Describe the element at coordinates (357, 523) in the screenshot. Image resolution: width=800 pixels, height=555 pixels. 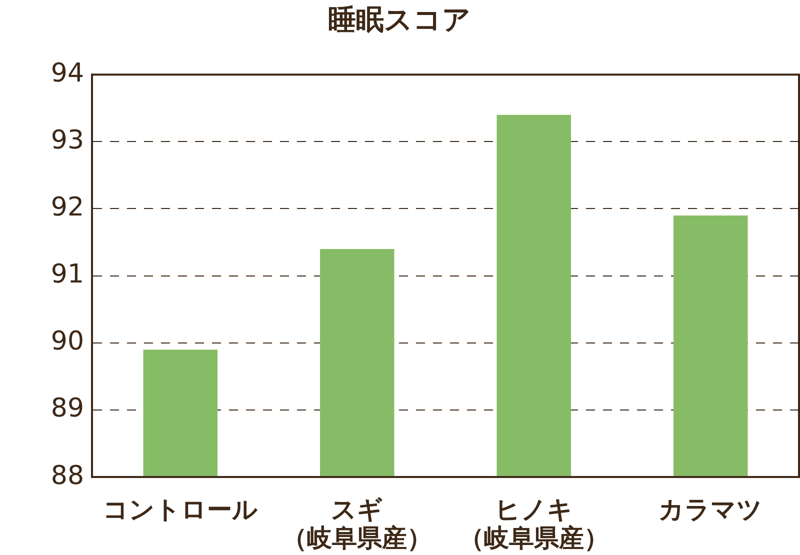
I see `x-tick-label: スギ（岐阜県産）` at that location.